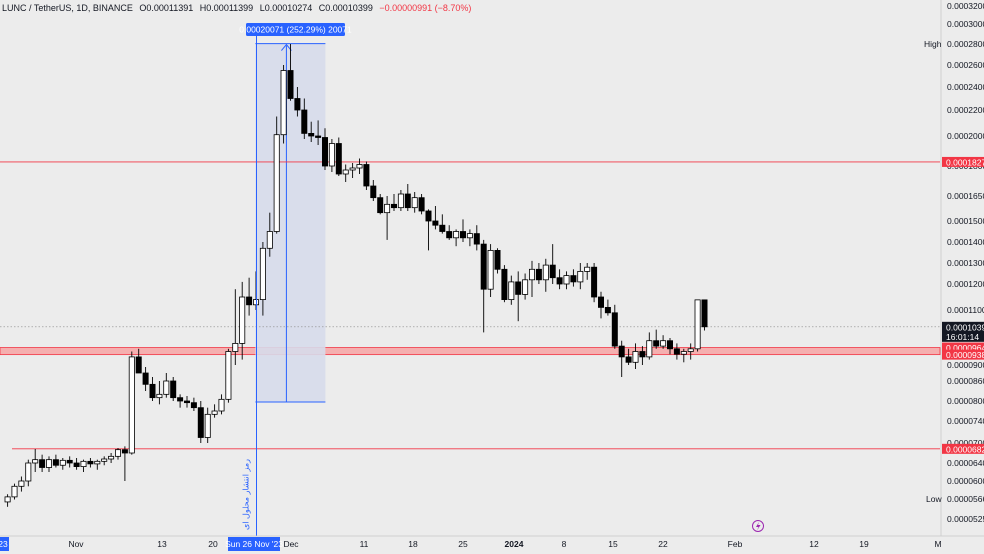  What do you see at coordinates (67, 8) in the screenshot?
I see `symbol-title: LUNC / TetherUS, 1D, BINANCE` at bounding box center [67, 8].